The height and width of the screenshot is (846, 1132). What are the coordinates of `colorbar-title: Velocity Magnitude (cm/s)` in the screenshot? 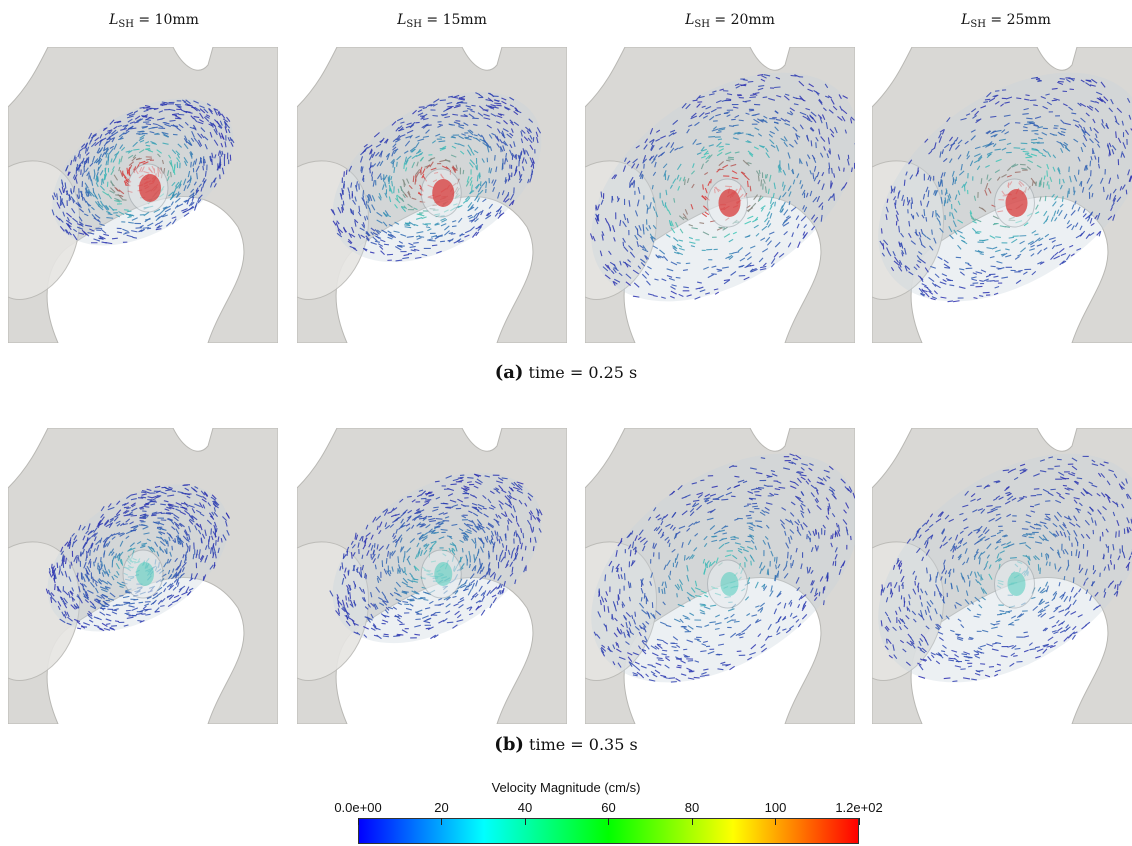 It's located at (566, 787).